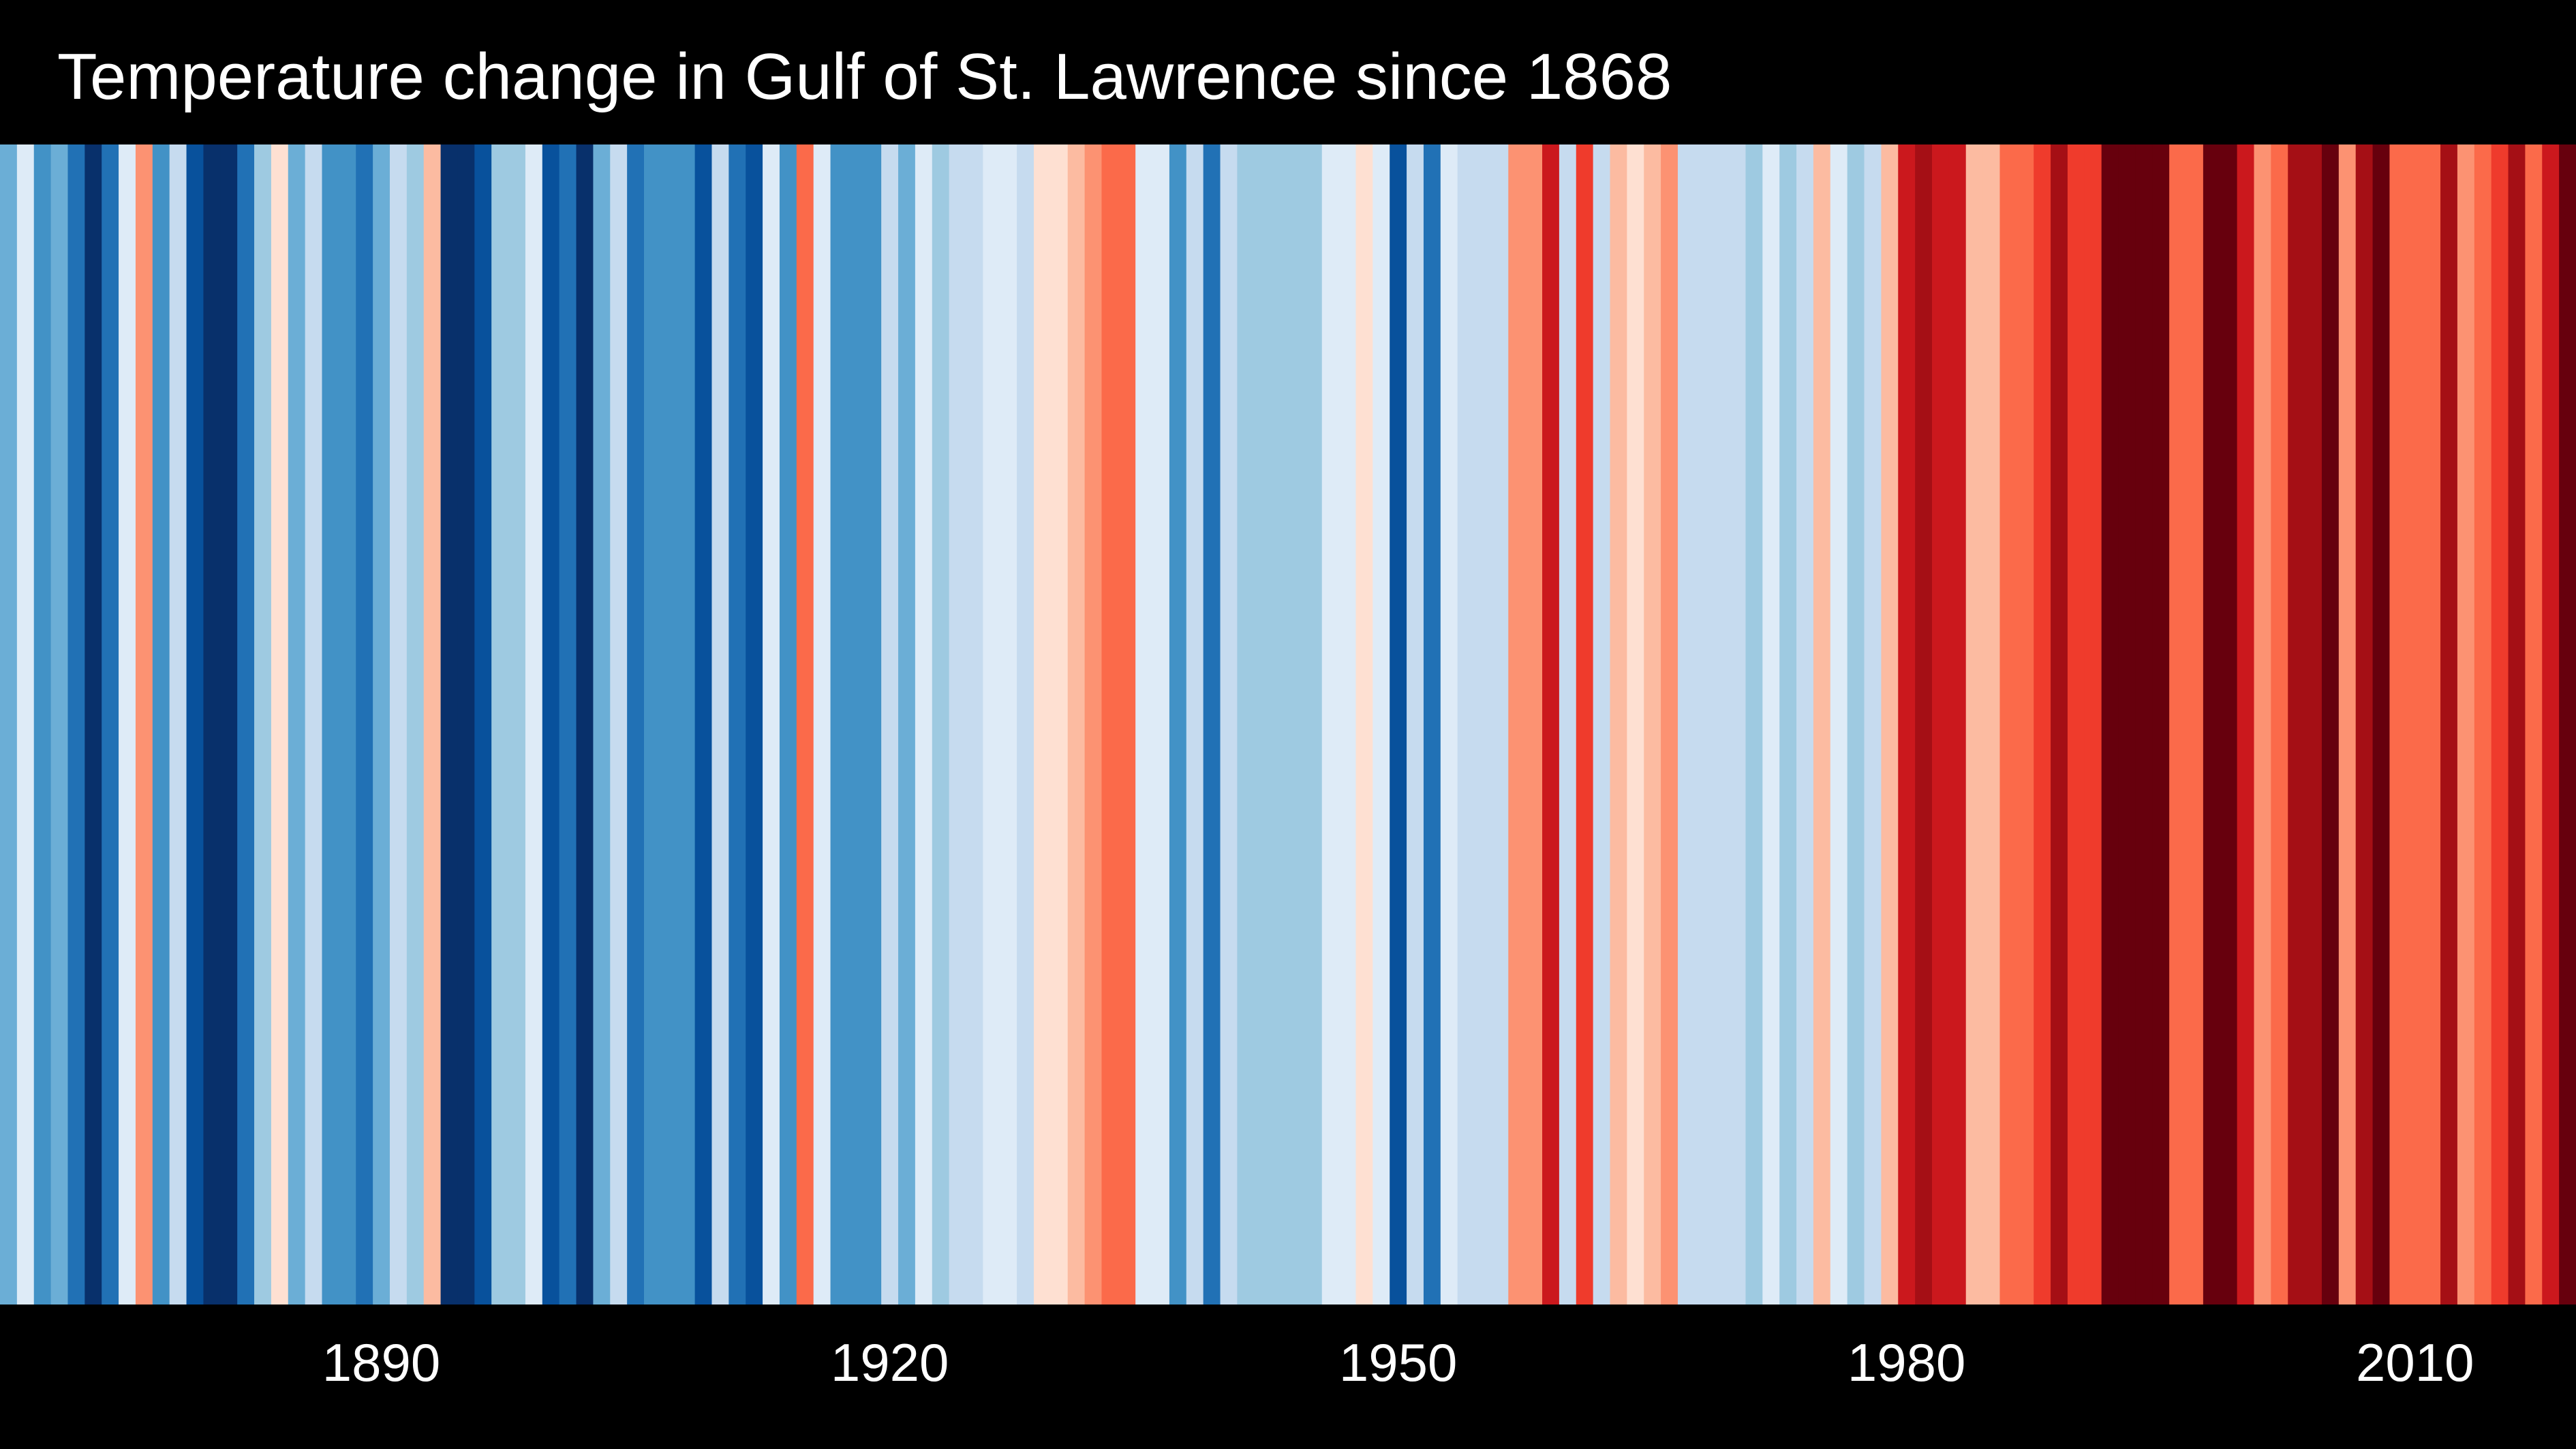 This screenshot has width=2576, height=1449. I want to click on stripe-1901, so click(568, 724).